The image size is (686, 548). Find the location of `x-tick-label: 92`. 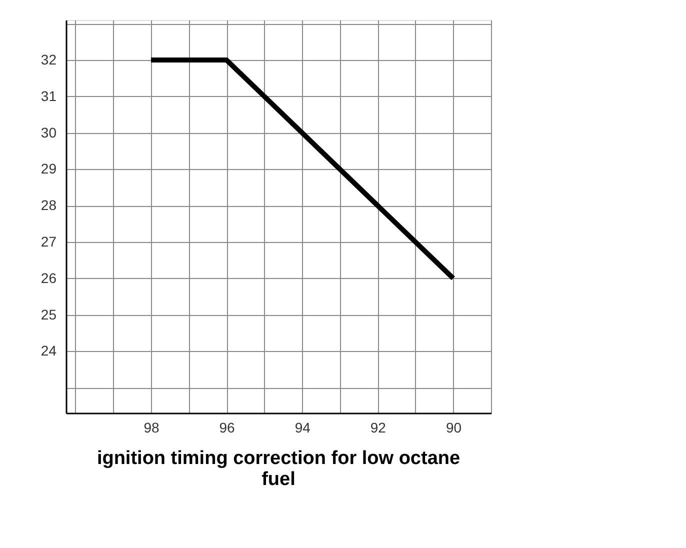

x-tick-label: 92 is located at coordinates (378, 428).